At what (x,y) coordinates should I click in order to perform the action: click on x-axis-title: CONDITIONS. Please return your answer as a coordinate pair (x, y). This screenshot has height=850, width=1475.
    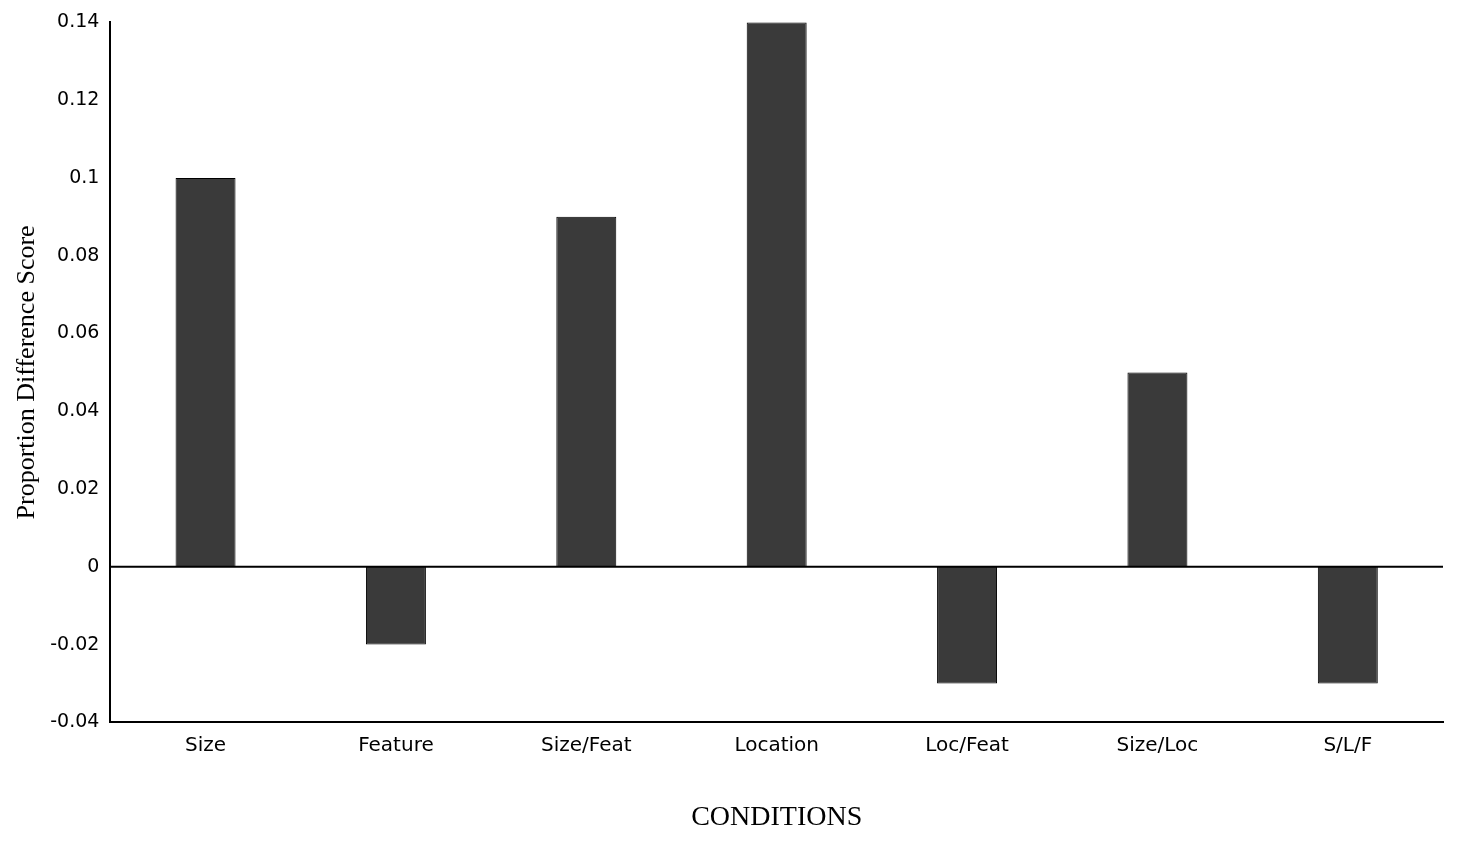
    Looking at the image, I should click on (777, 815).